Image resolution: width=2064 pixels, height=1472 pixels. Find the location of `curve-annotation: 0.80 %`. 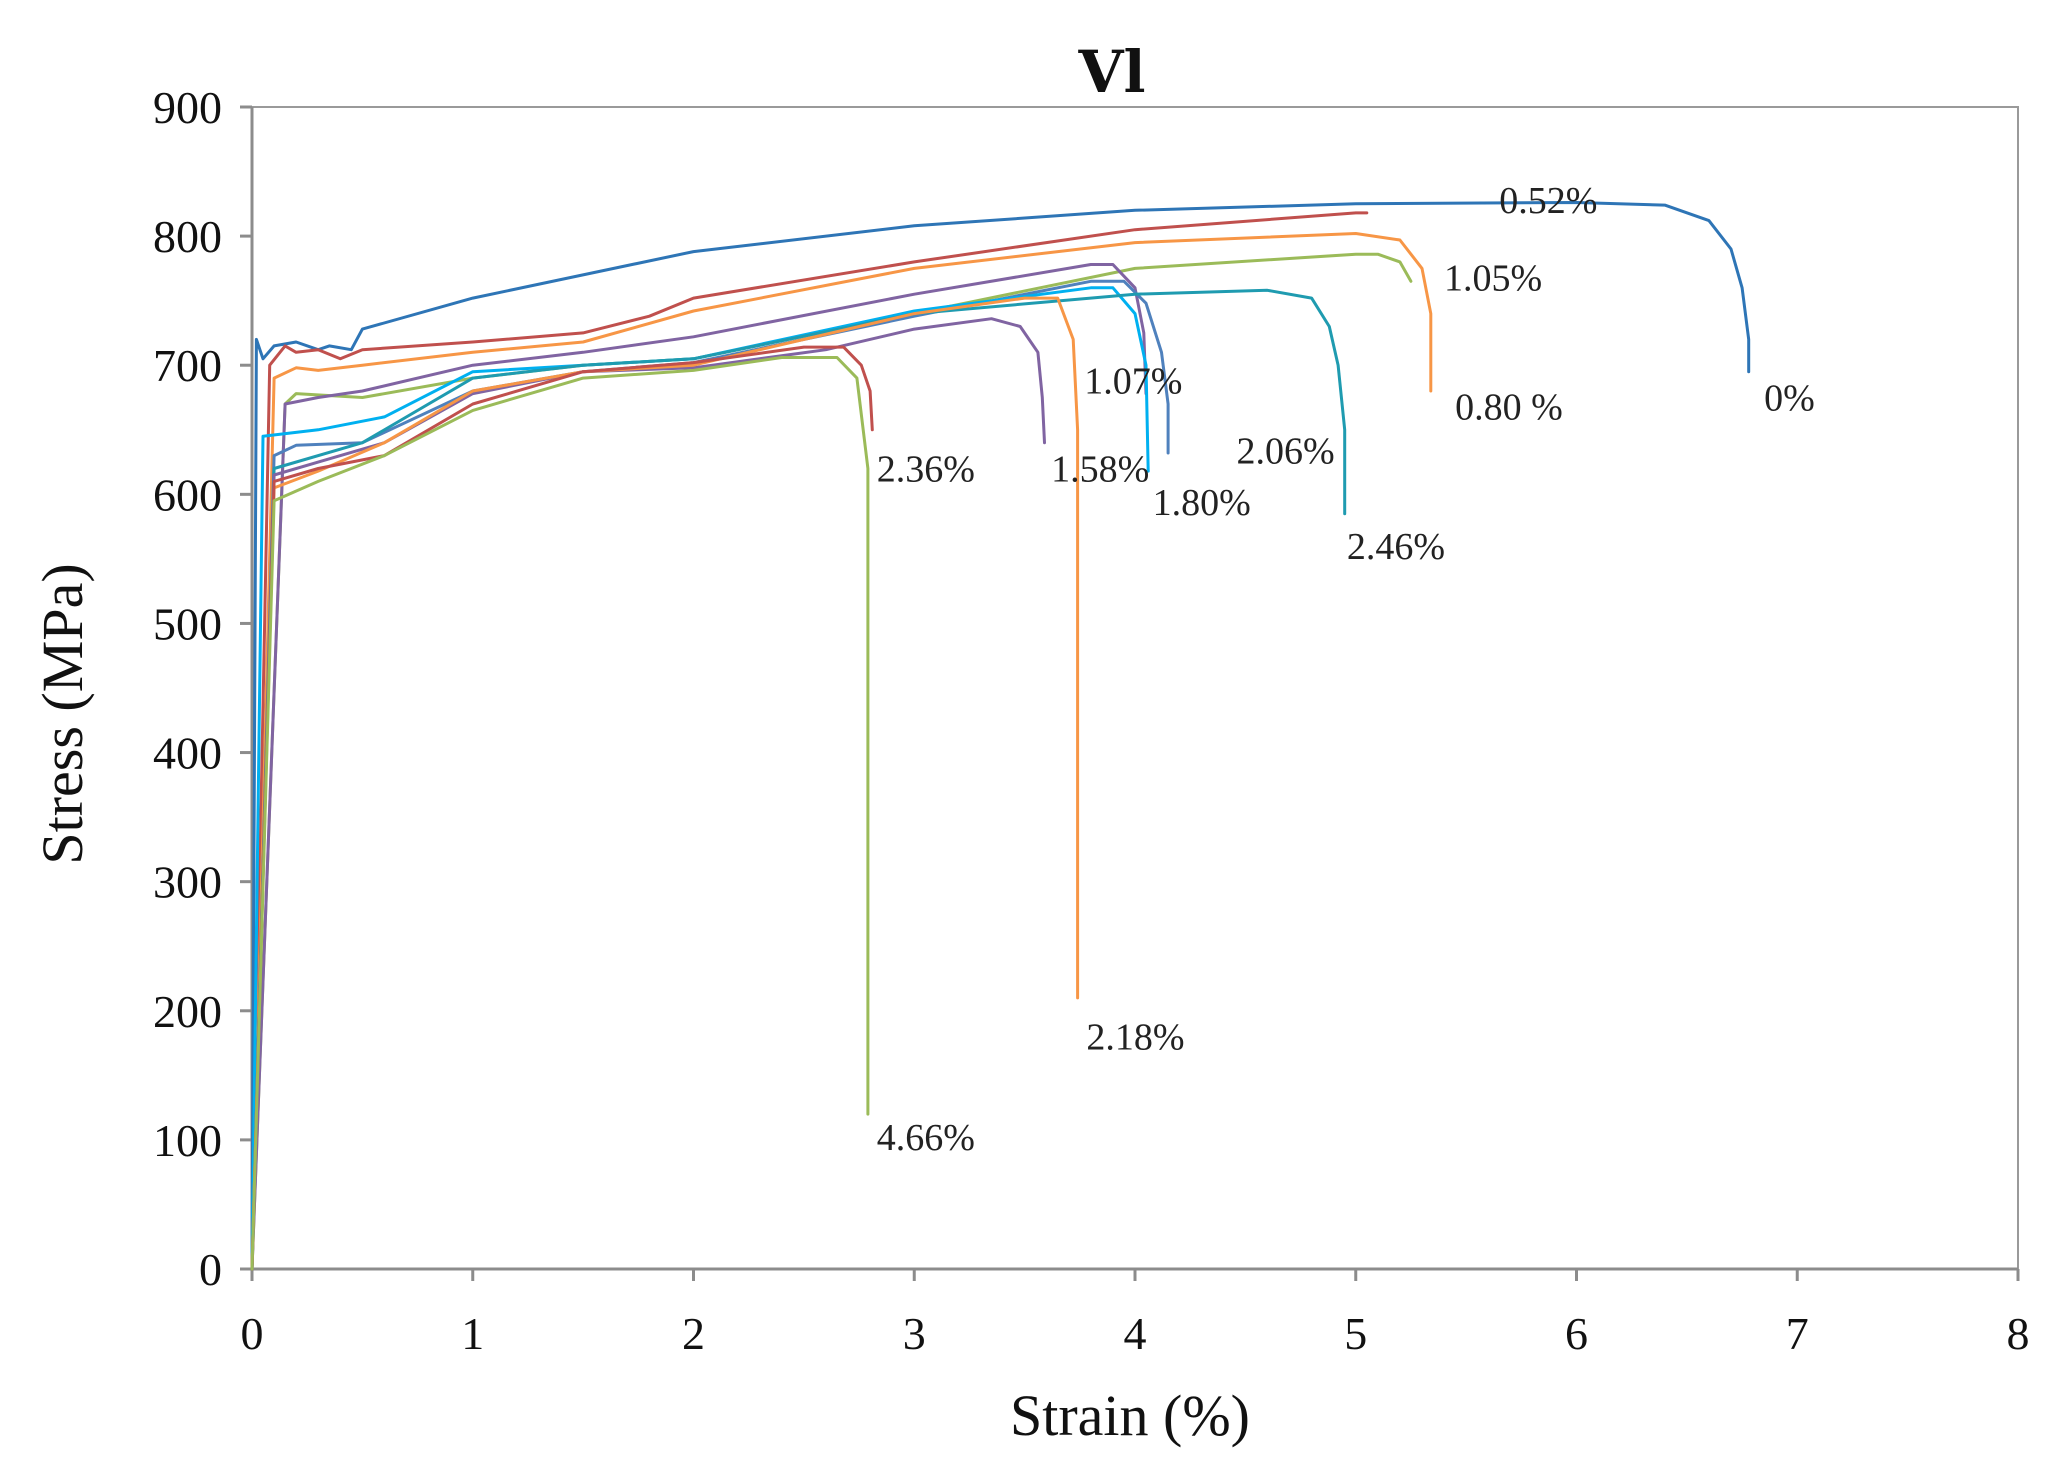

curve-annotation: 0.80 % is located at coordinates (1509, 407).